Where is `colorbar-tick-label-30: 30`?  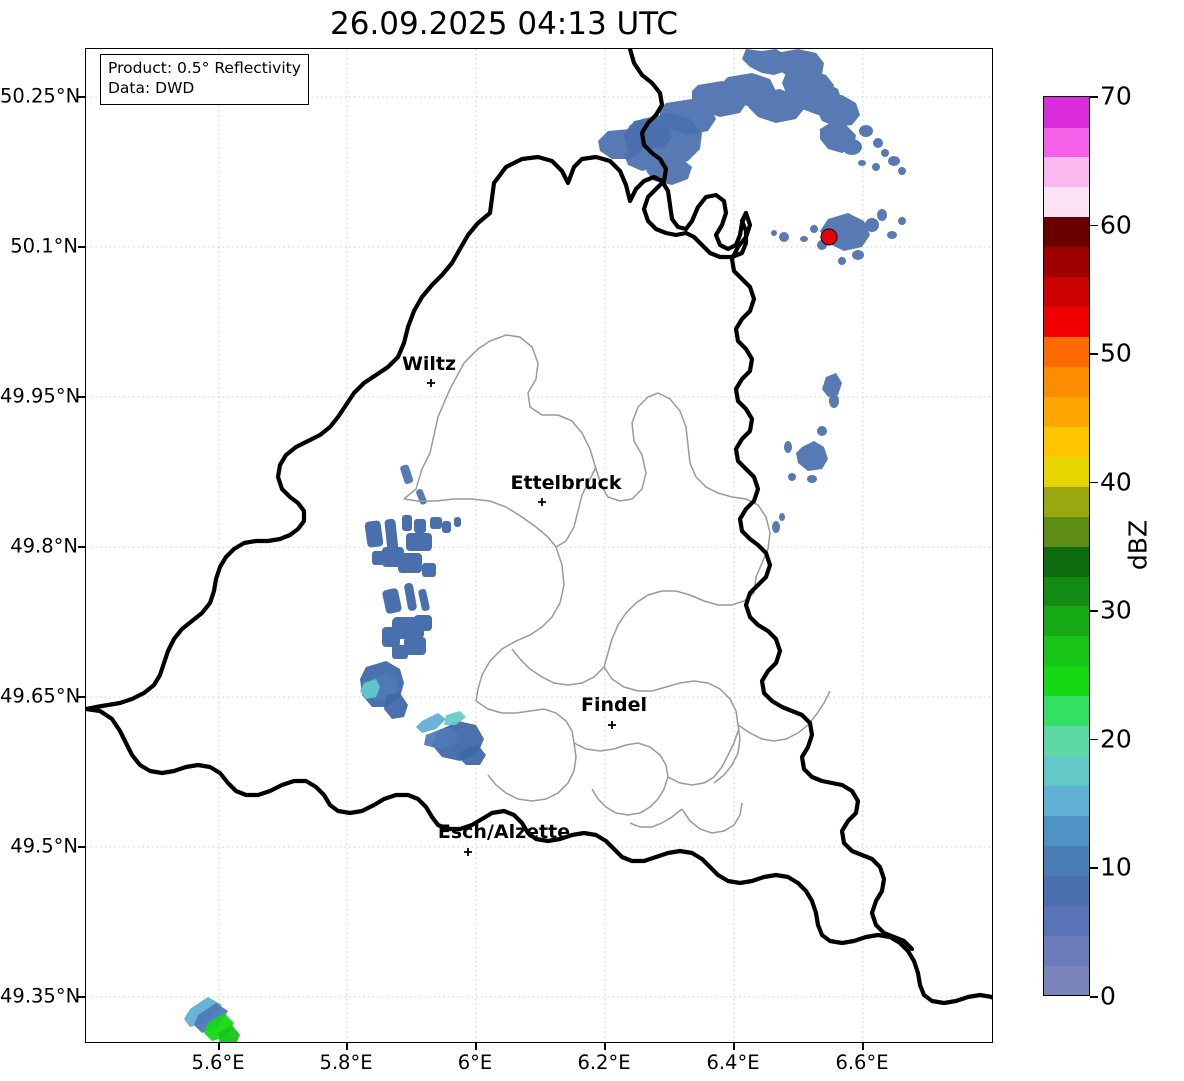
colorbar-tick-label-30: 30 is located at coordinates (1116, 610).